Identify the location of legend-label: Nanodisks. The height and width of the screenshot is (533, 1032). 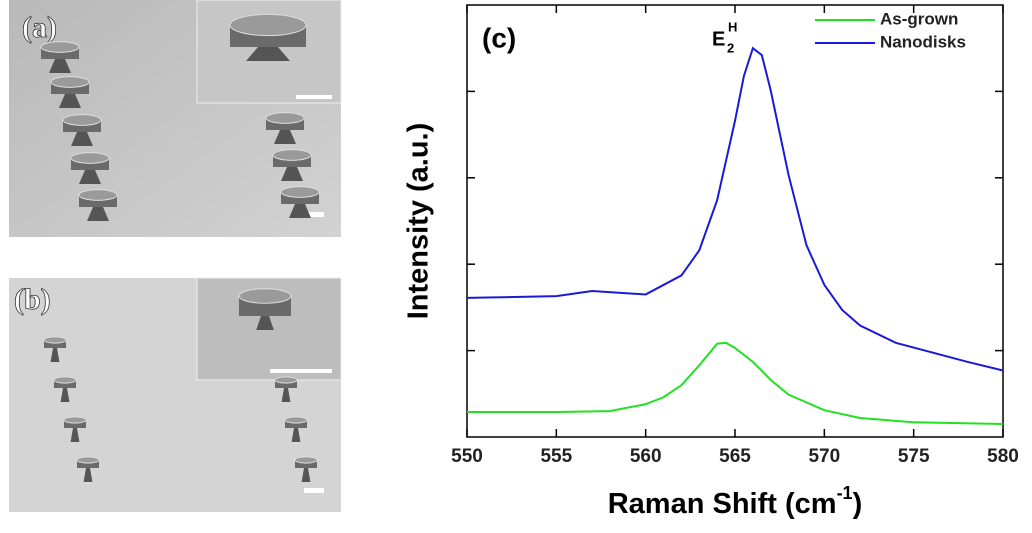
(923, 41).